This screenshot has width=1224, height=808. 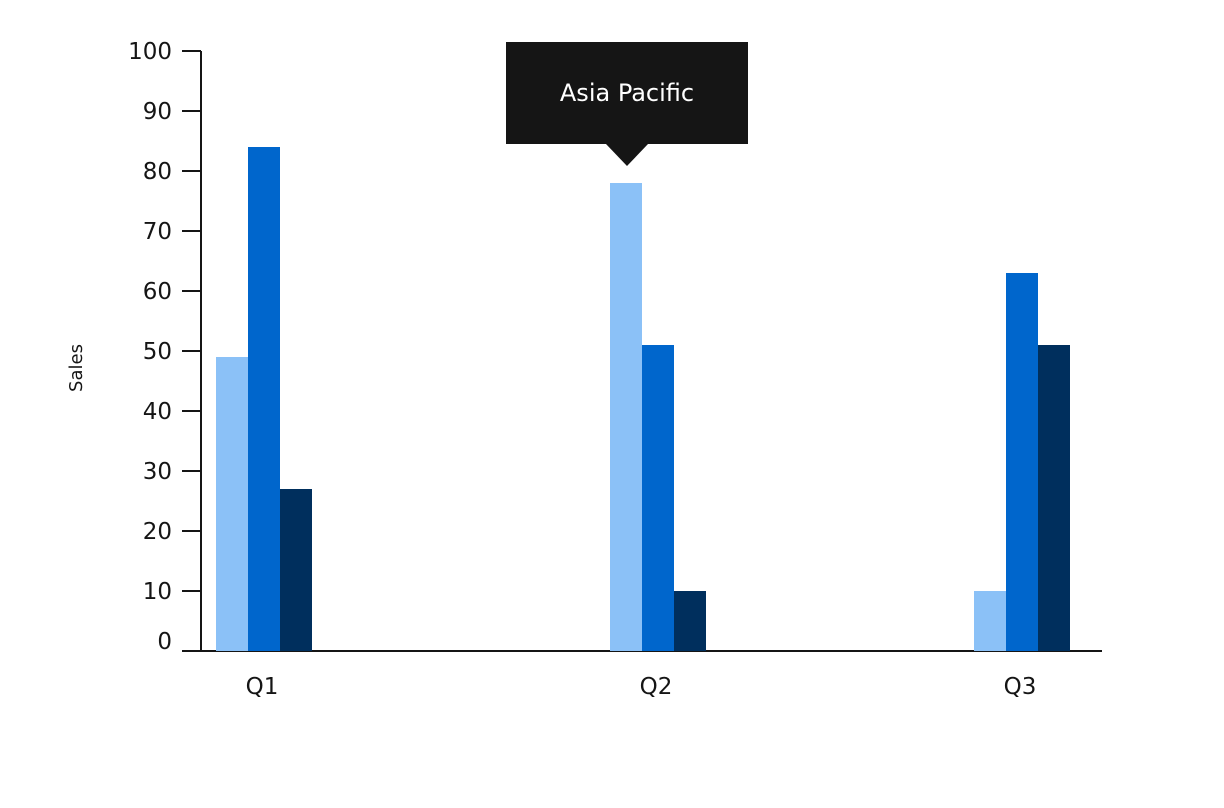 I want to click on tooltip-box, so click(x=627, y=93).